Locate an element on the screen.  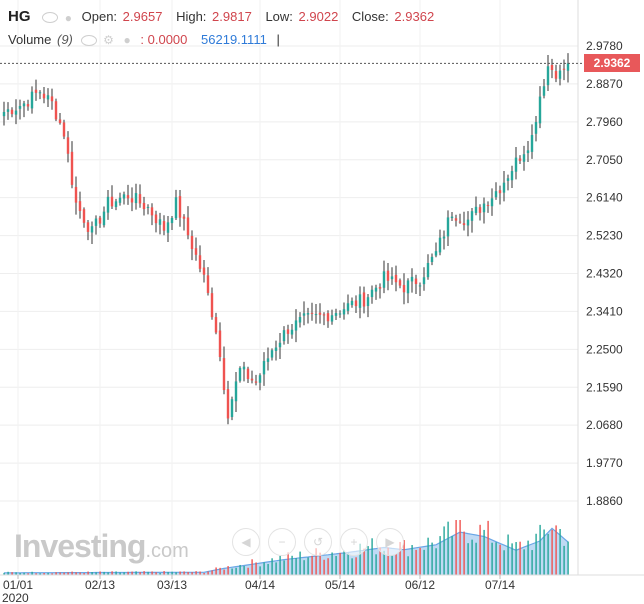
x-tick-label: 02/13 is located at coordinates (100, 585).